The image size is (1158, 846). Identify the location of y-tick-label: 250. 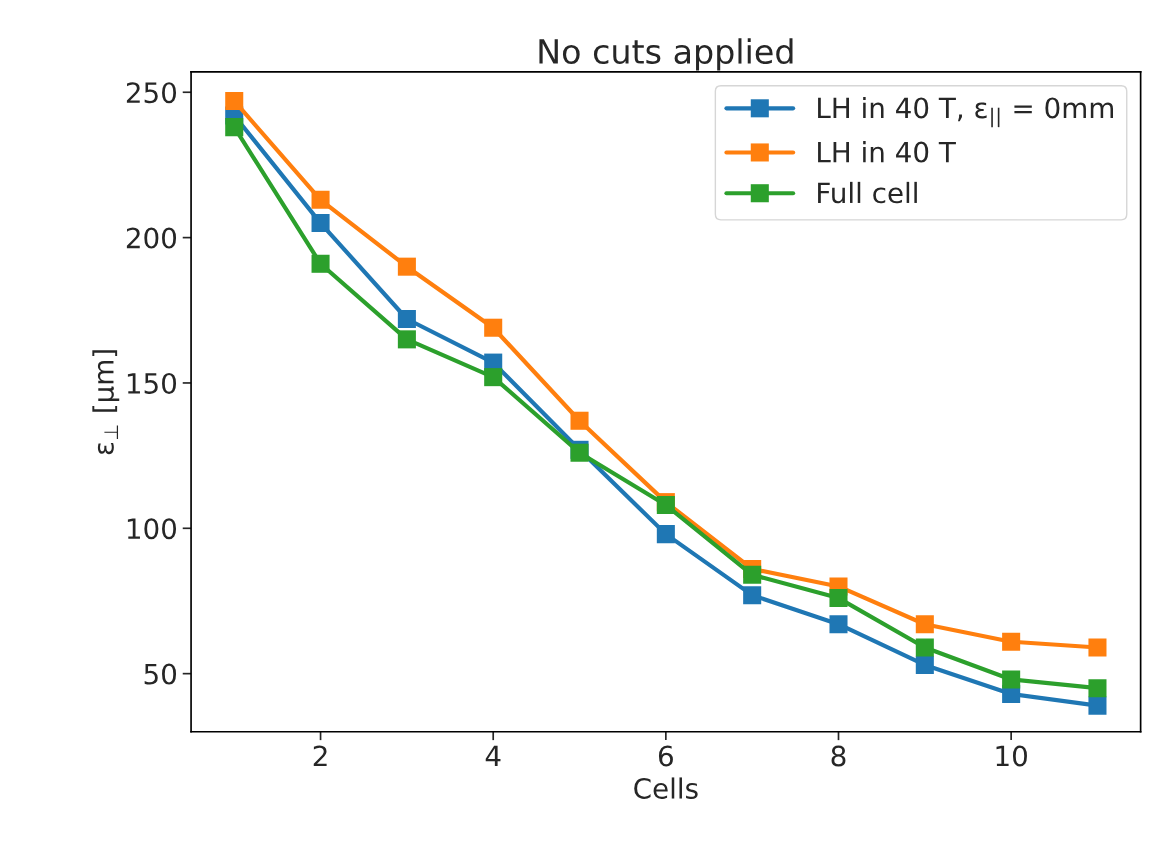
(151, 93).